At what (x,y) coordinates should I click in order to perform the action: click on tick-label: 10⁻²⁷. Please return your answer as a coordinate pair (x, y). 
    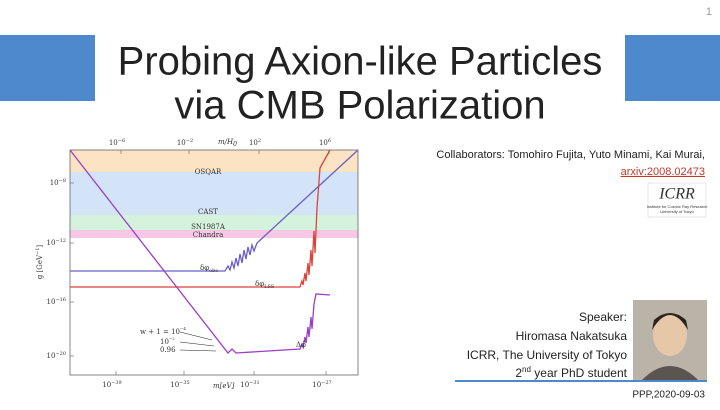
    Looking at the image, I should click on (321, 385).